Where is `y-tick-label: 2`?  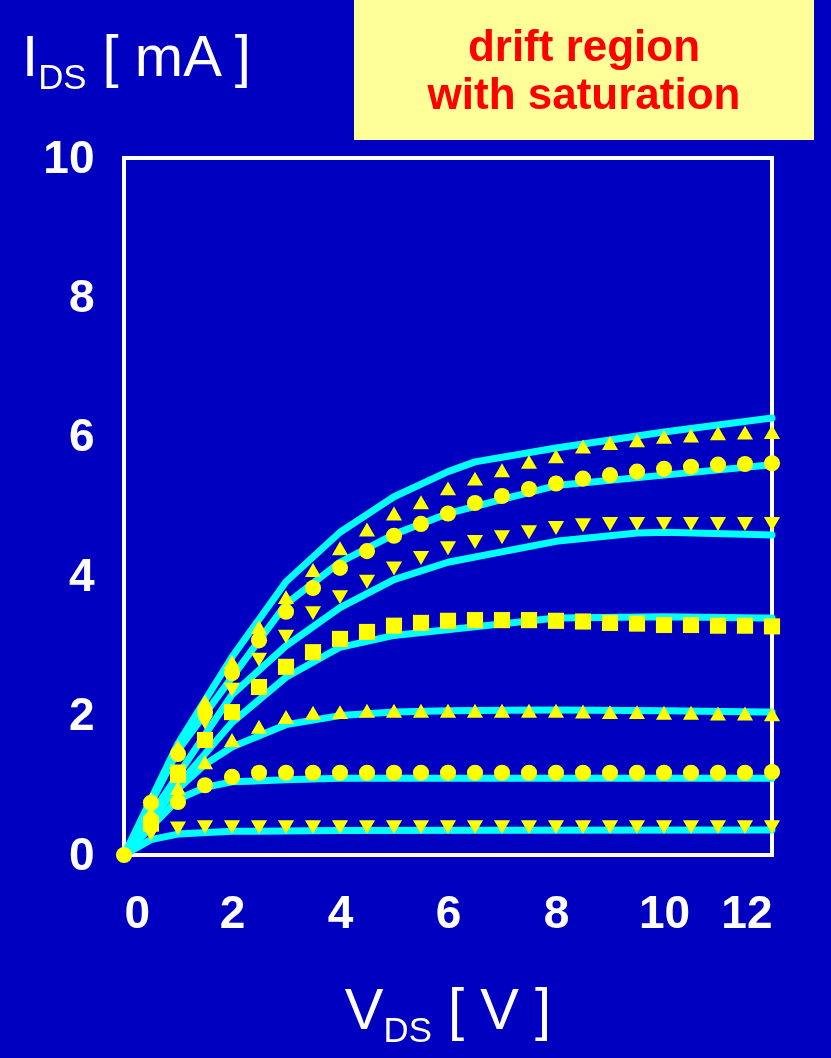
y-tick-label: 2 is located at coordinates (81, 714).